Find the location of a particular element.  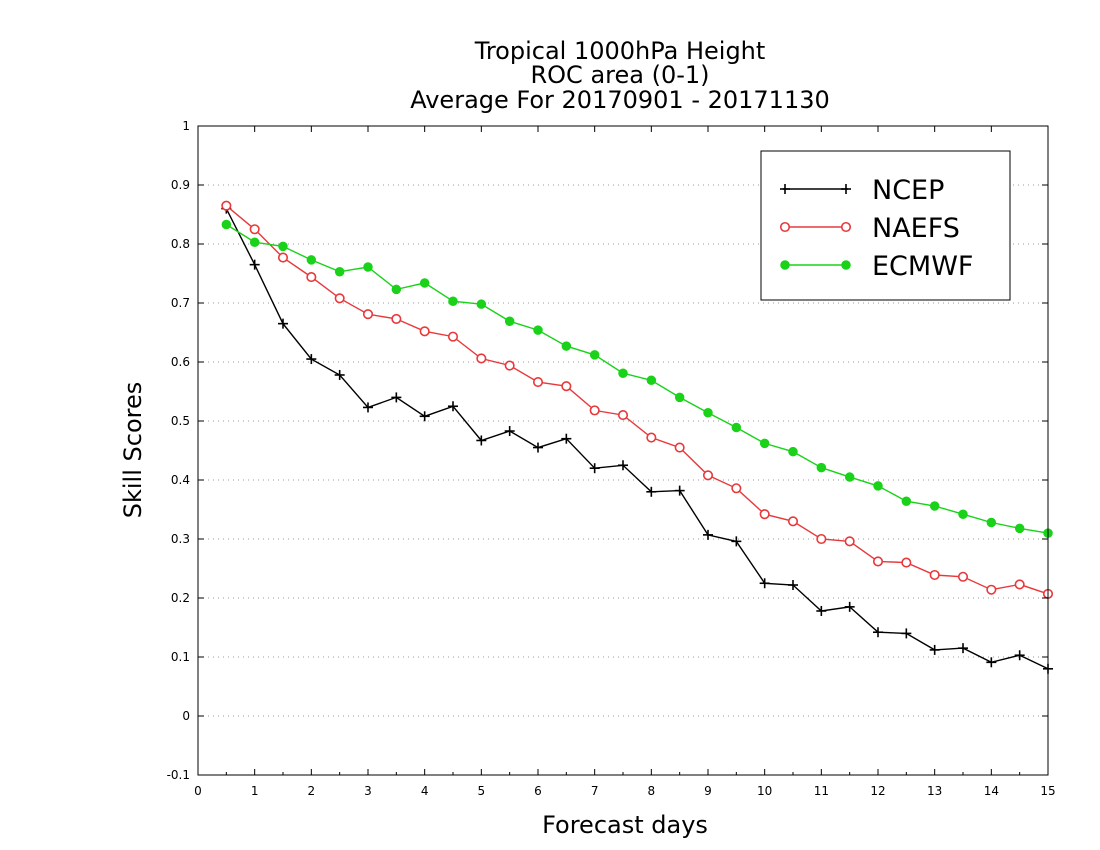

legend-item-ecmwf: ECMWF is located at coordinates (876, 266).